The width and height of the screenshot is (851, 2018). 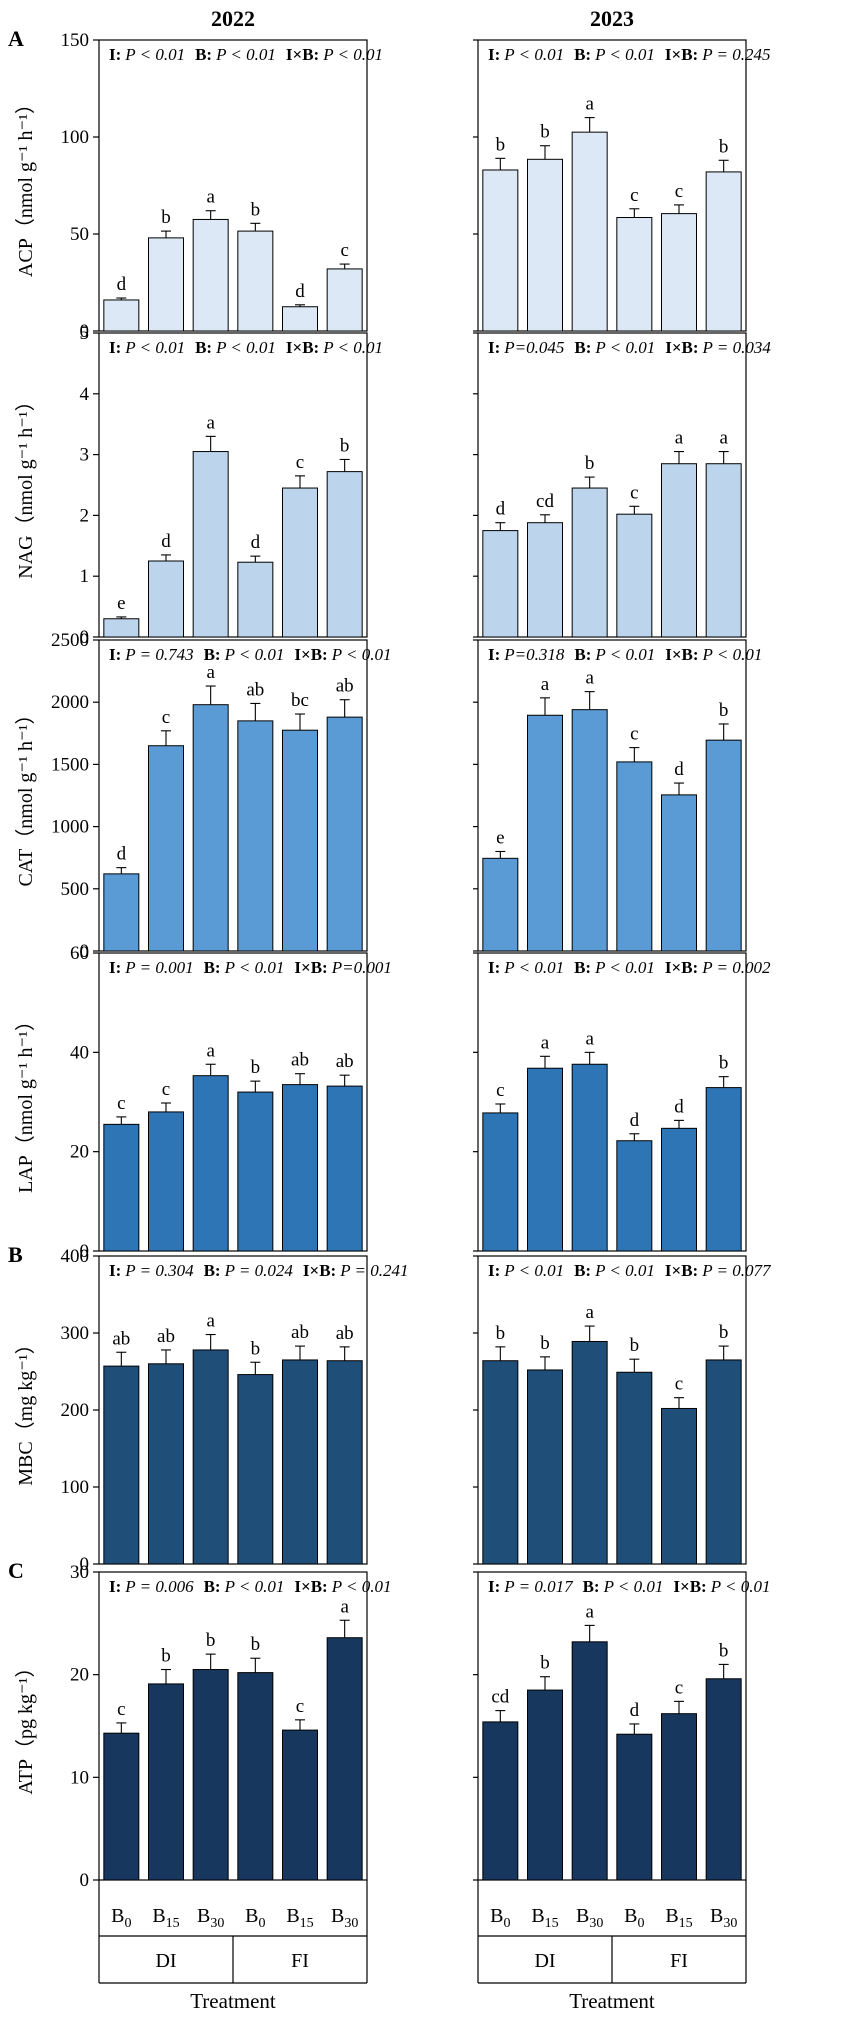 I want to click on panel-mbc-2023: I: P < 0.01 B: P < 0.01 I×B: P = 0.077 b b a b c b, so click(x=624, y=1410).